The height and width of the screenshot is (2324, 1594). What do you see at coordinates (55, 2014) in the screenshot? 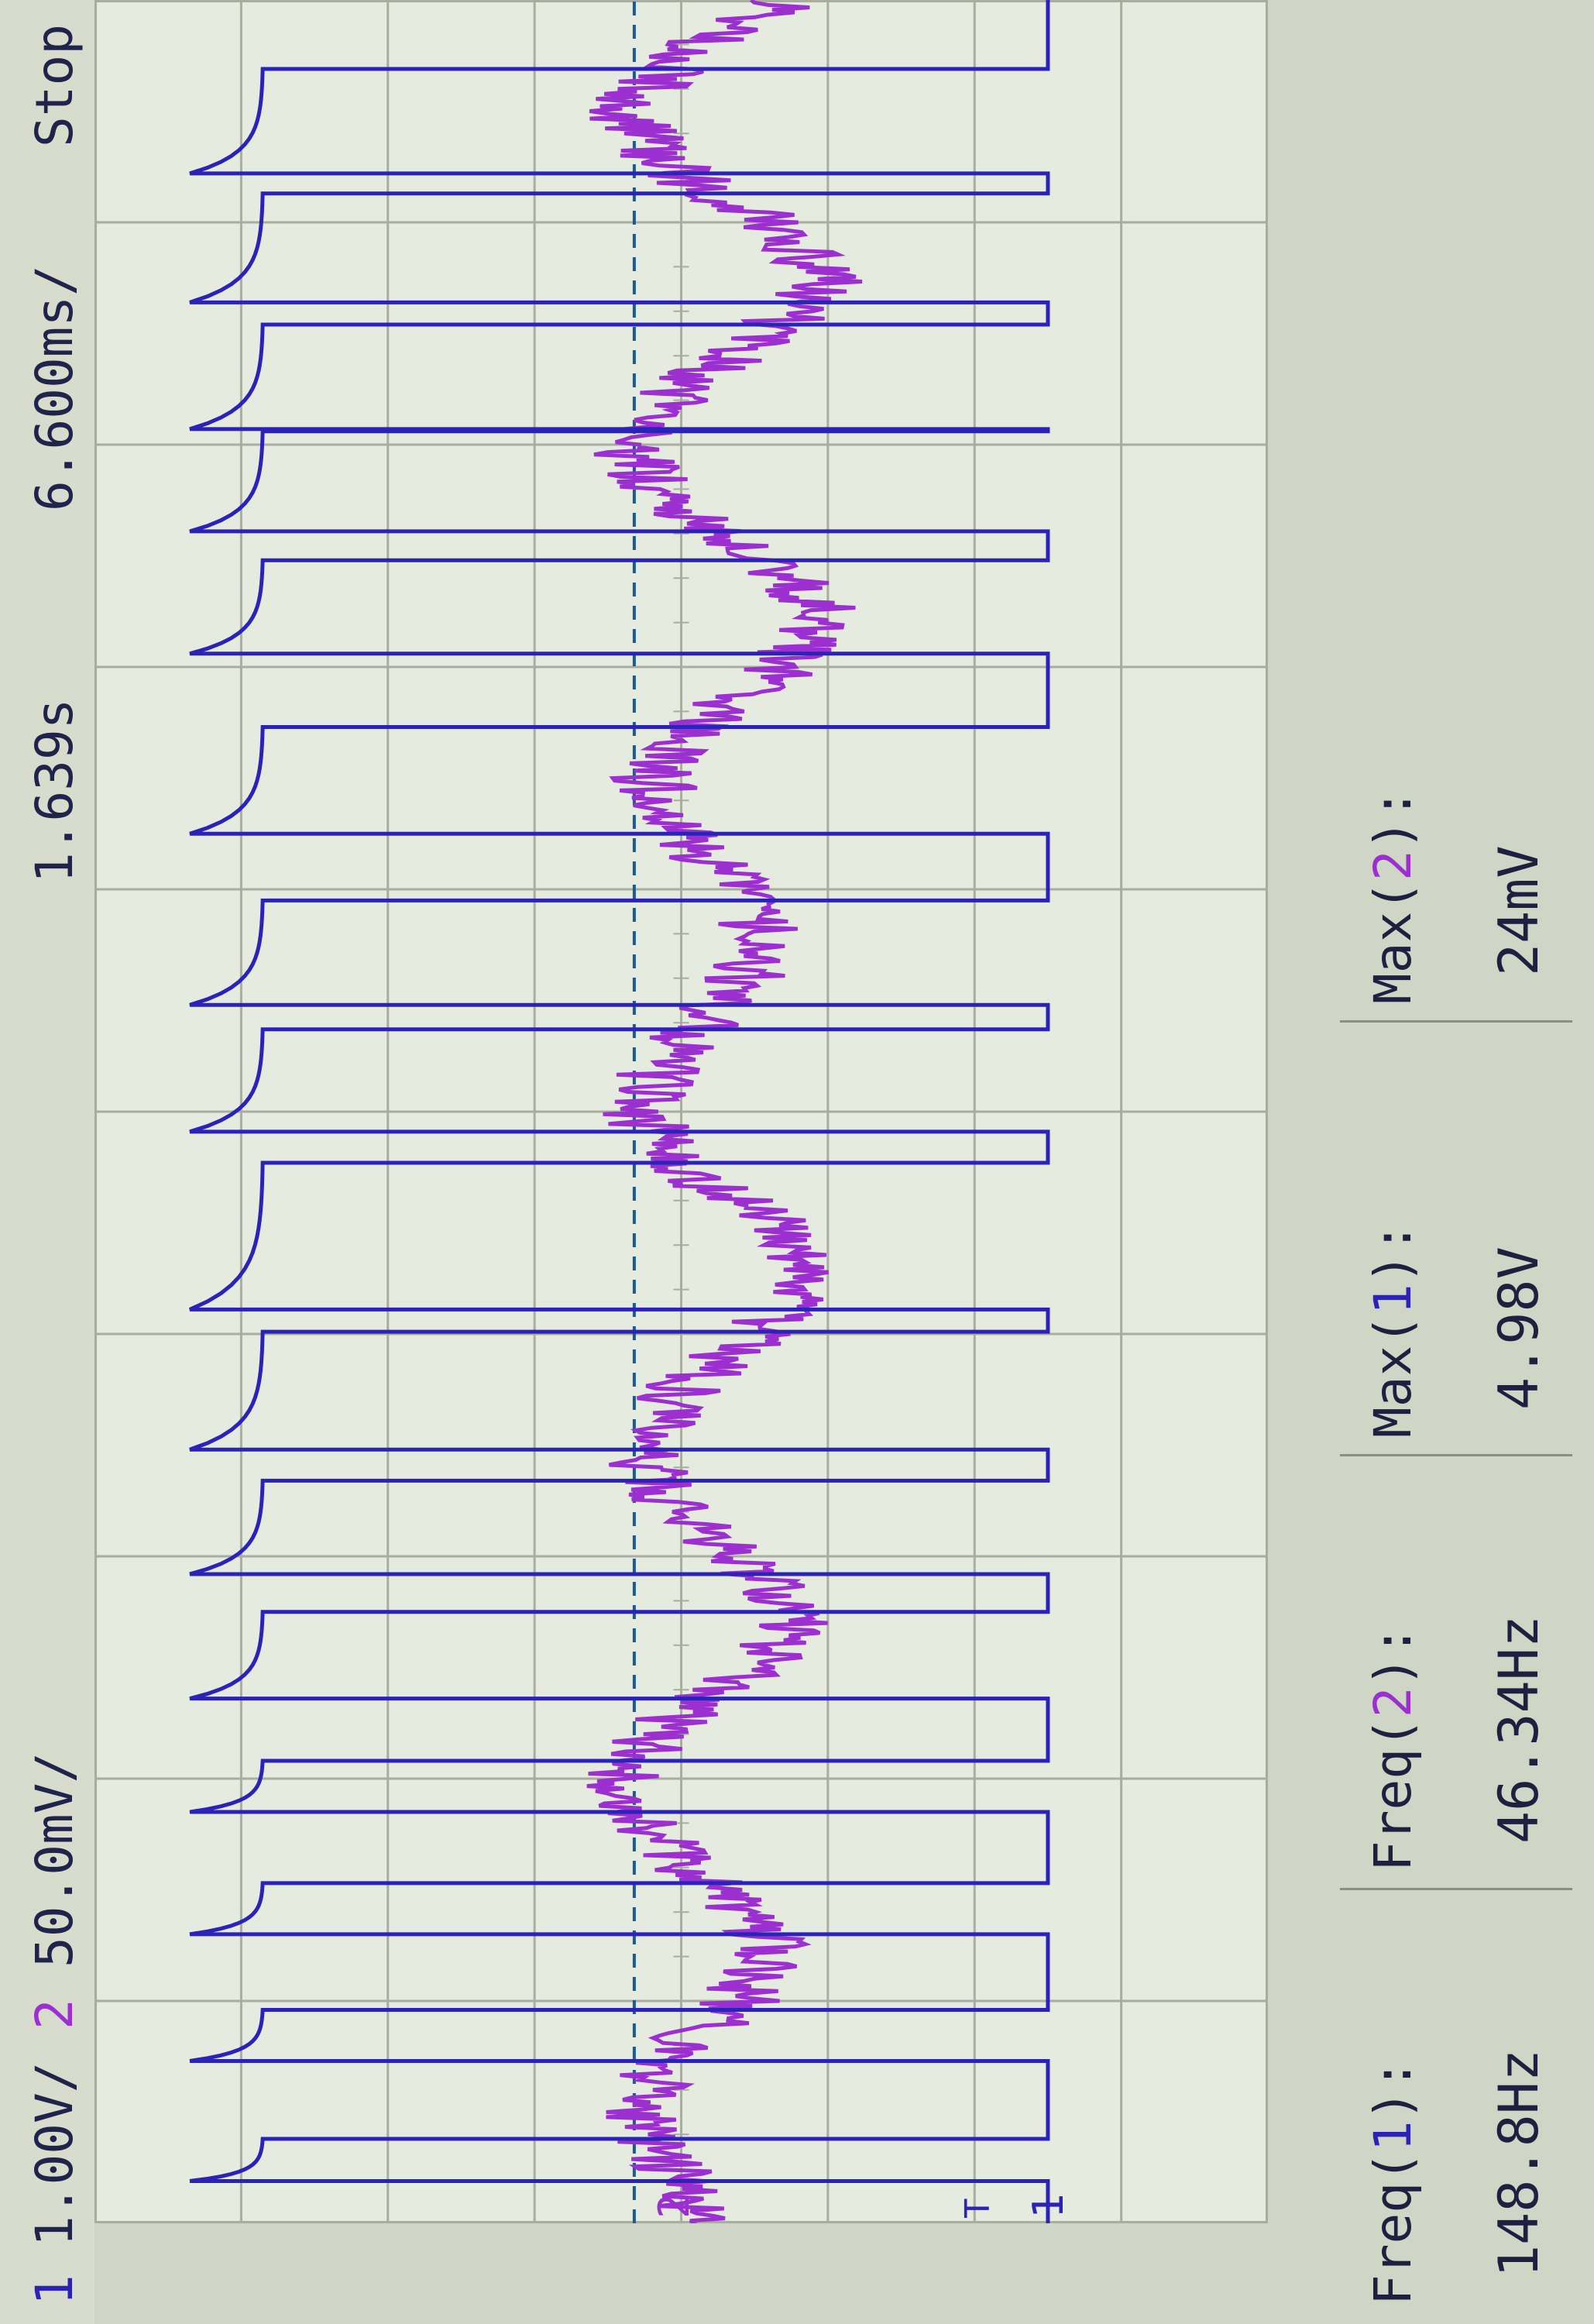
I see `ch2-index: 2` at bounding box center [55, 2014].